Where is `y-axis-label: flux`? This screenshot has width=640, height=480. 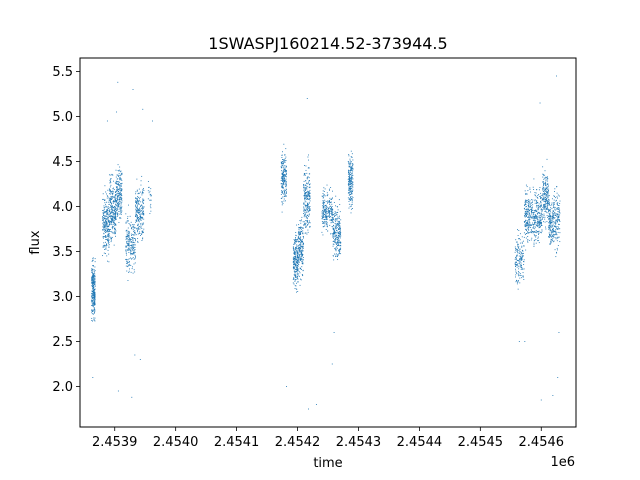 y-axis-label: flux is located at coordinates (35, 242).